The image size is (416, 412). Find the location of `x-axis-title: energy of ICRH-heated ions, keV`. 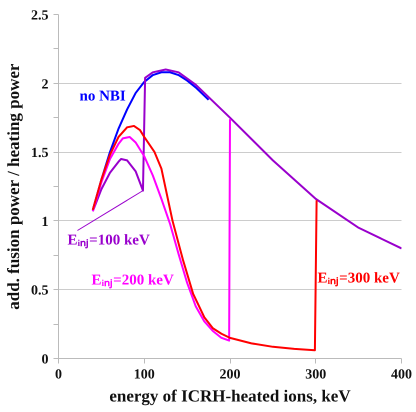

x-axis-title: energy of ICRH-heated ions, keV is located at coordinates (230, 396).